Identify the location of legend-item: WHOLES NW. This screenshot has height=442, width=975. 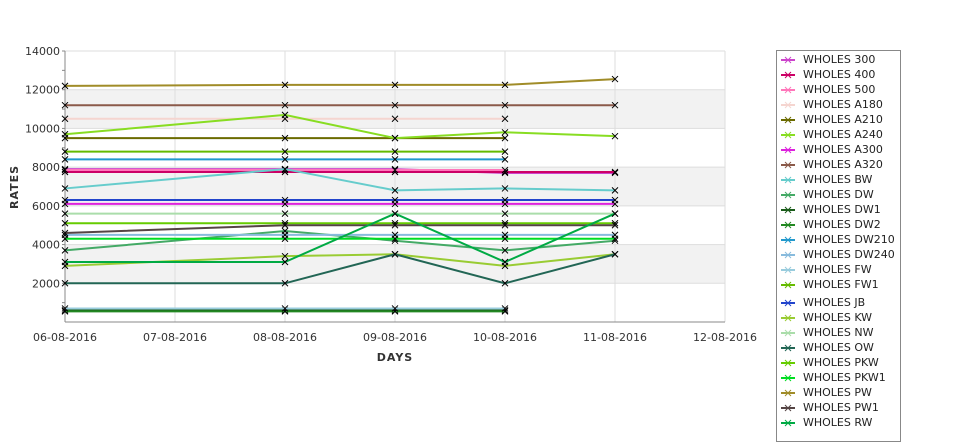
(827, 332).